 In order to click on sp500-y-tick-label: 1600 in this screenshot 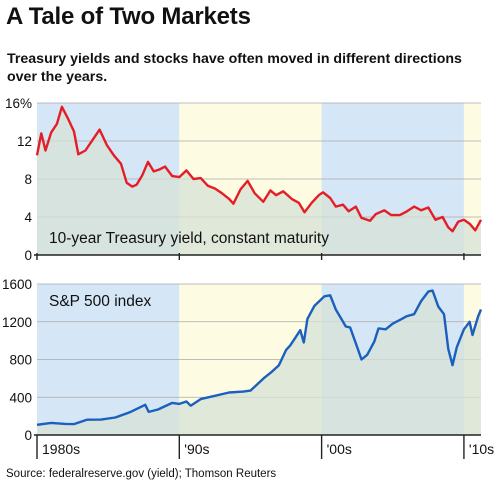, I will do `click(17, 284)`.